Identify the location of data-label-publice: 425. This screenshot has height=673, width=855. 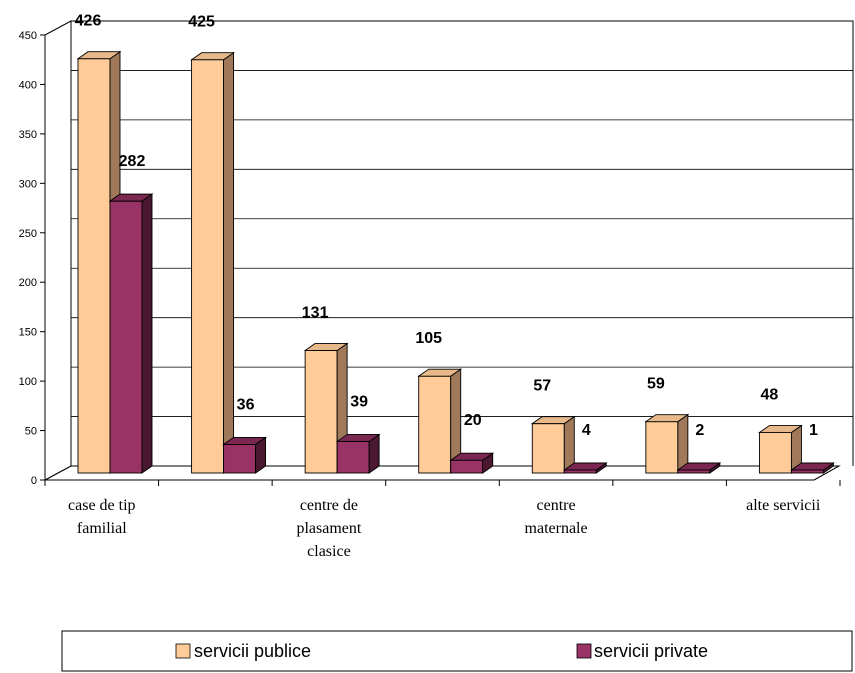
(201, 22).